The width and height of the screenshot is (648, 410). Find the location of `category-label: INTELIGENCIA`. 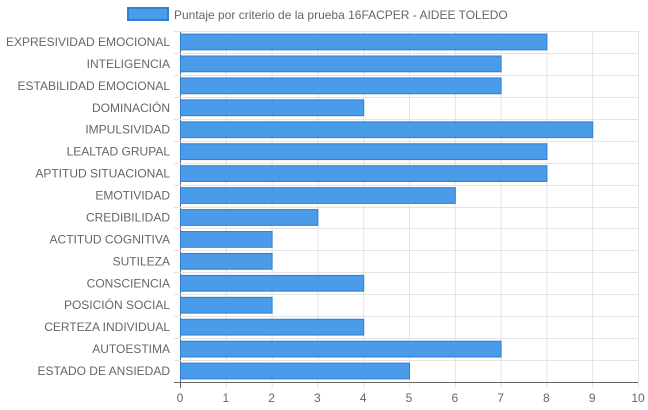

category-label: INTELIGENCIA is located at coordinates (128, 64).